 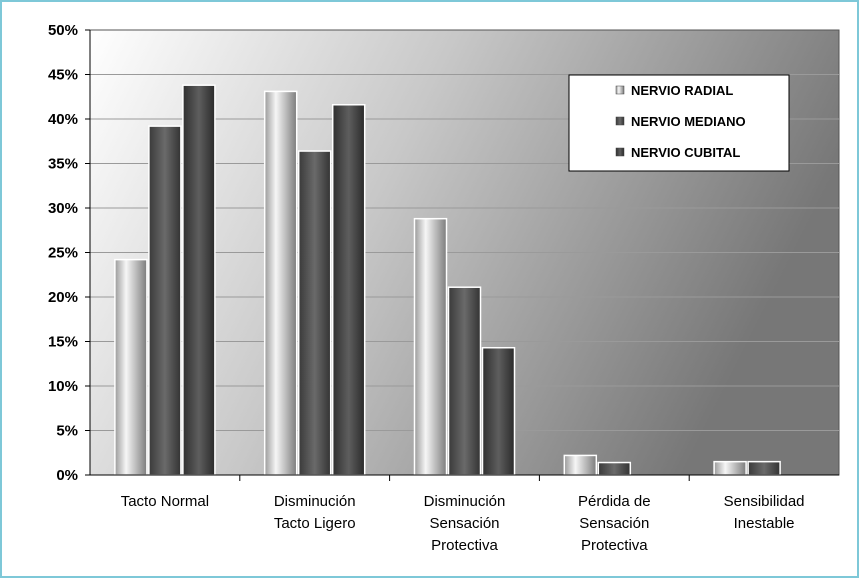 I want to click on legend-label-radial: NERVIO RADIAL, so click(x=682, y=90).